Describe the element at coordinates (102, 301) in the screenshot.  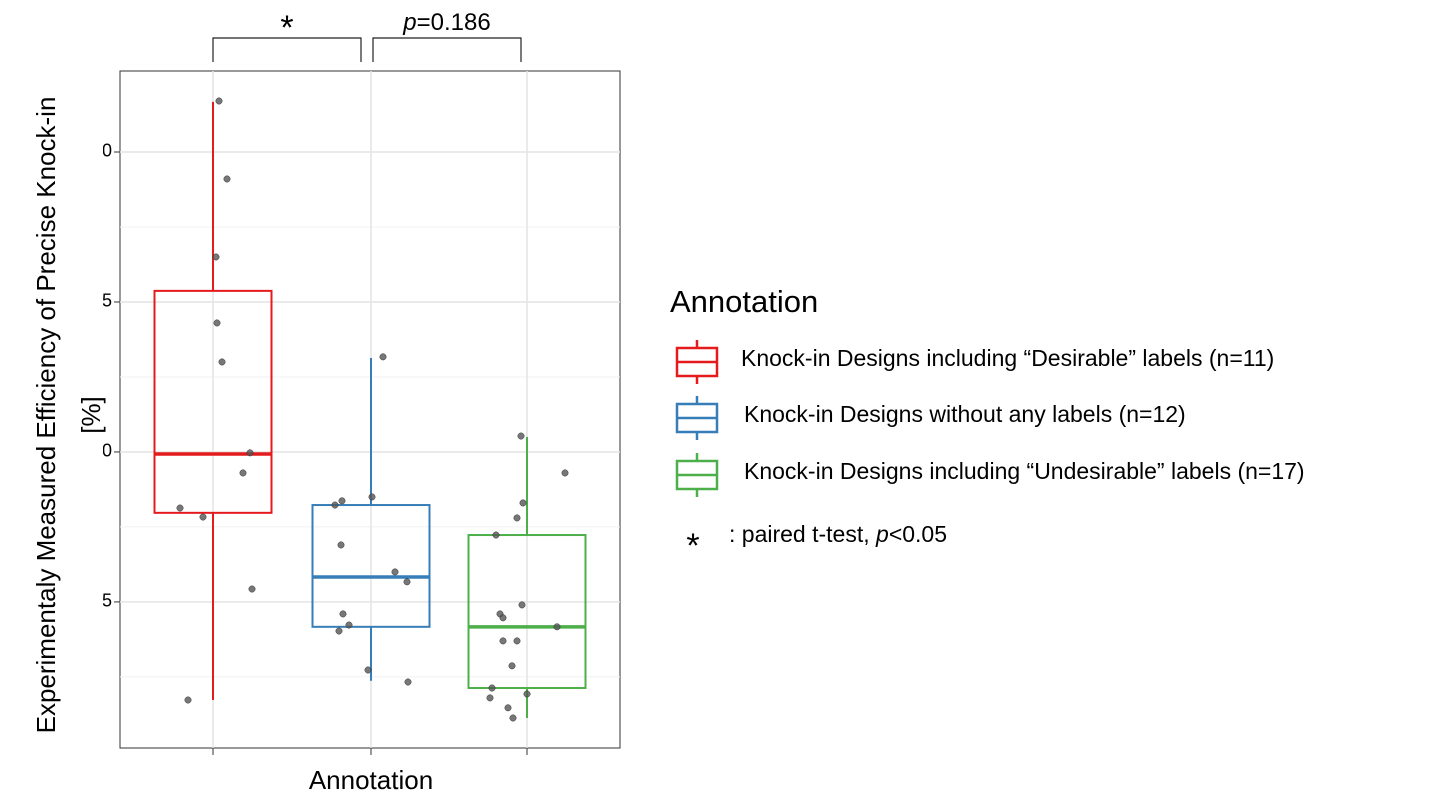
I see `y-tick-label: 15` at that location.